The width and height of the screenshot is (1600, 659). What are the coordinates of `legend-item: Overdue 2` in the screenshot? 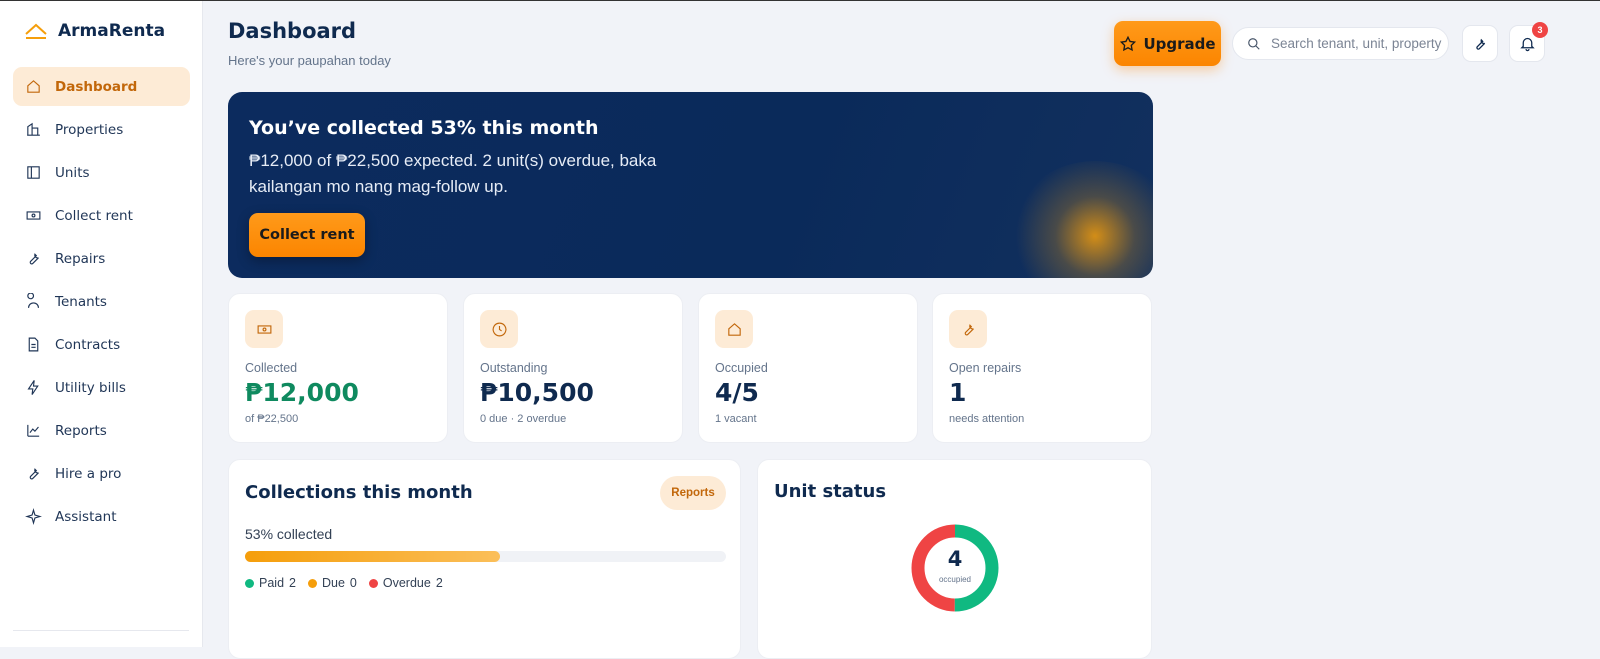 It's located at (405, 583).